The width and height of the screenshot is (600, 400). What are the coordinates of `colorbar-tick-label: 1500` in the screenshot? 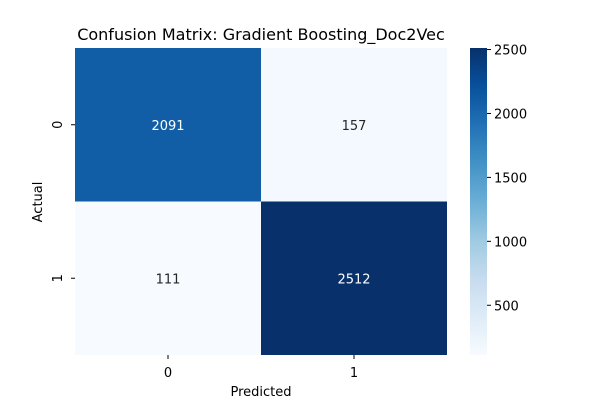 It's located at (510, 178).